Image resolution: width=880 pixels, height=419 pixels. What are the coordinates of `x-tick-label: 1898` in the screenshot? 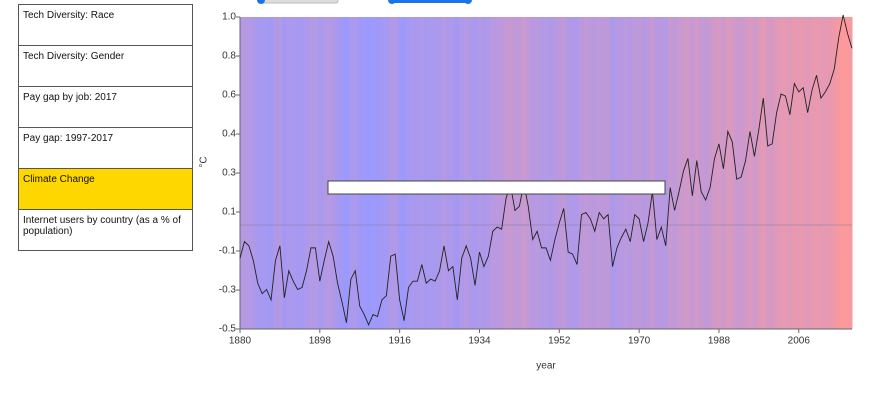 It's located at (320, 341).